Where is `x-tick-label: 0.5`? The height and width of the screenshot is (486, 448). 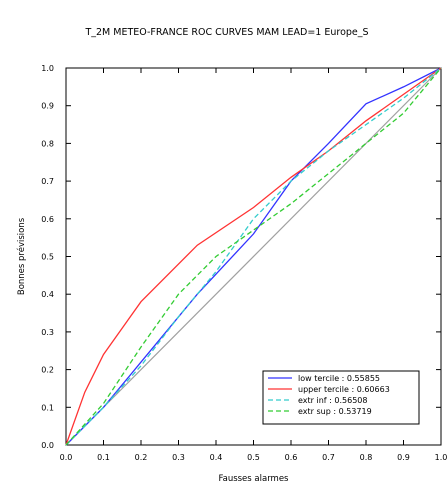 x-tick-label: 0.5 is located at coordinates (253, 457).